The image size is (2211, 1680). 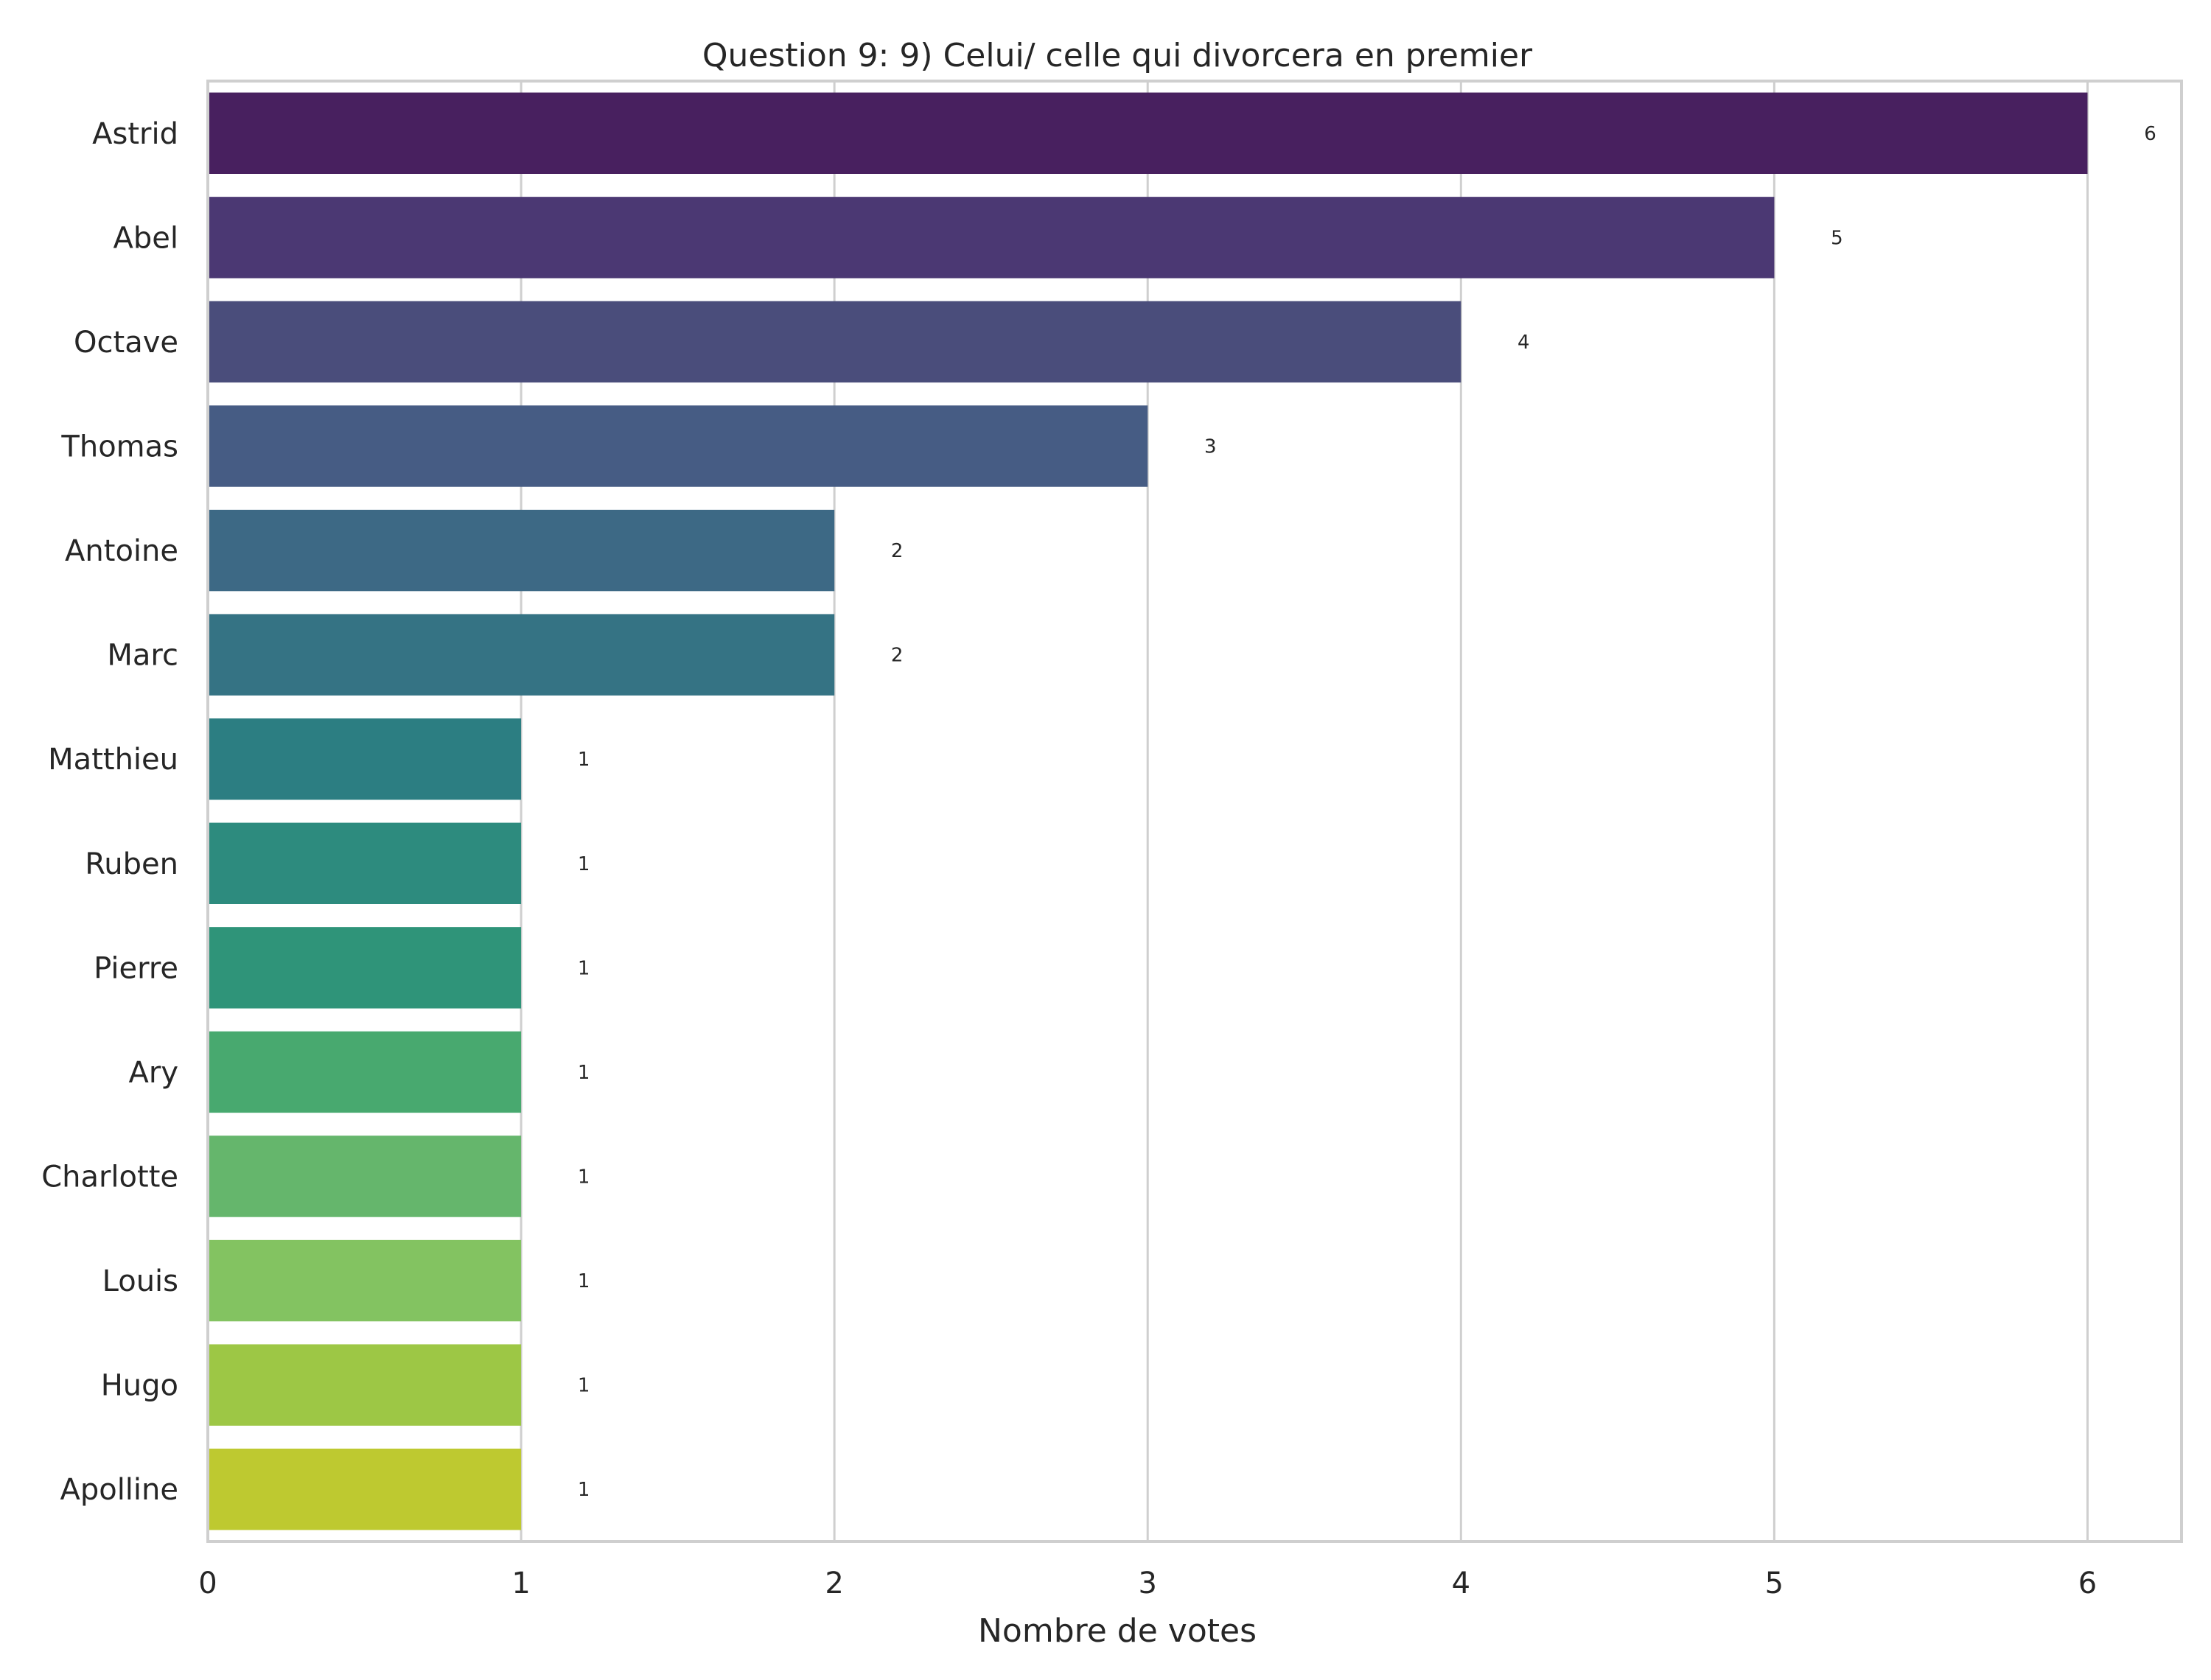 What do you see at coordinates (140, 1281) in the screenshot?
I see `y-tick-label: Louis` at bounding box center [140, 1281].